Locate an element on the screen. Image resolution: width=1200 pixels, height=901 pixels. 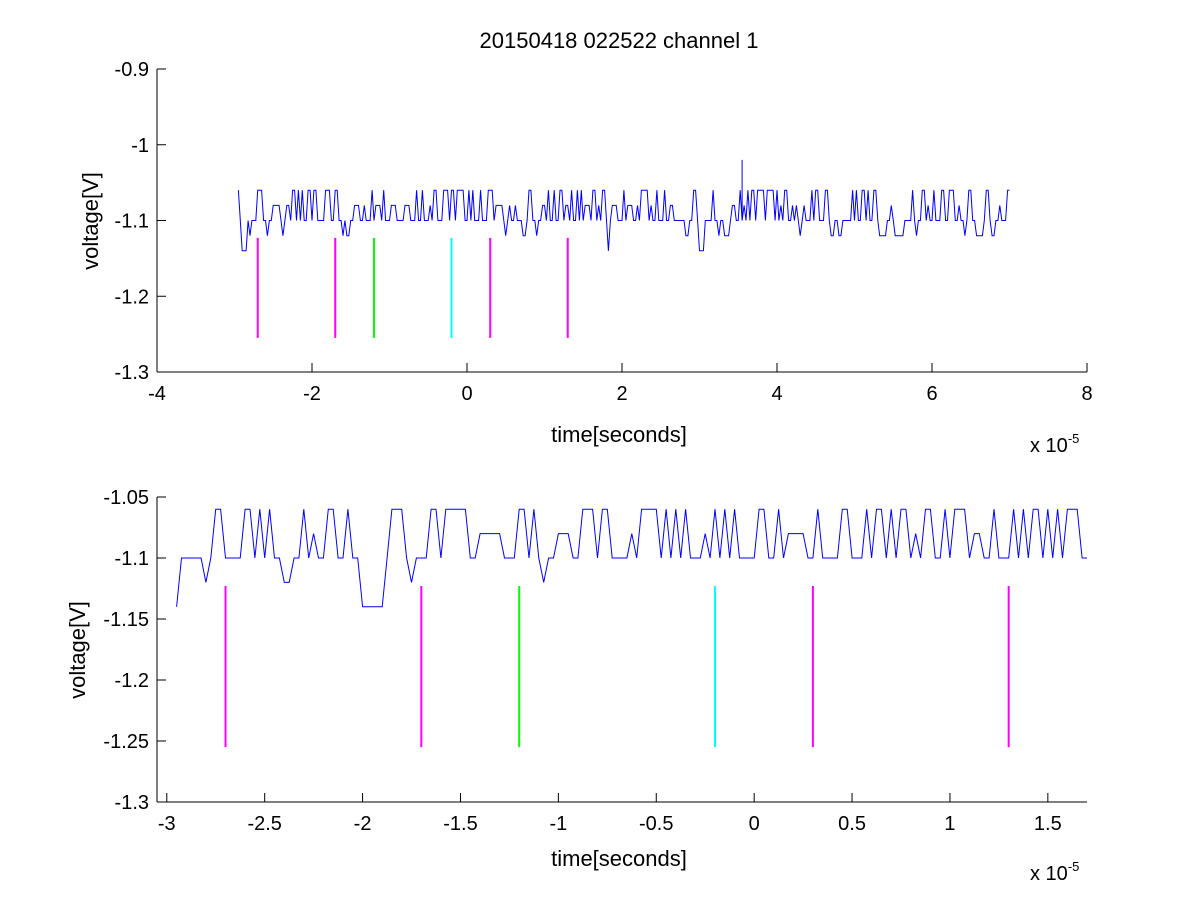
top-y-tick-label: -1.3 is located at coordinates (132, 373).